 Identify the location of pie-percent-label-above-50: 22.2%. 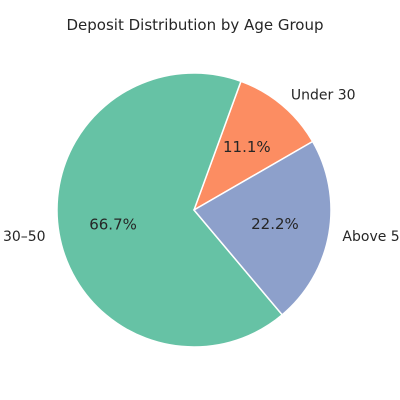
(275, 224).